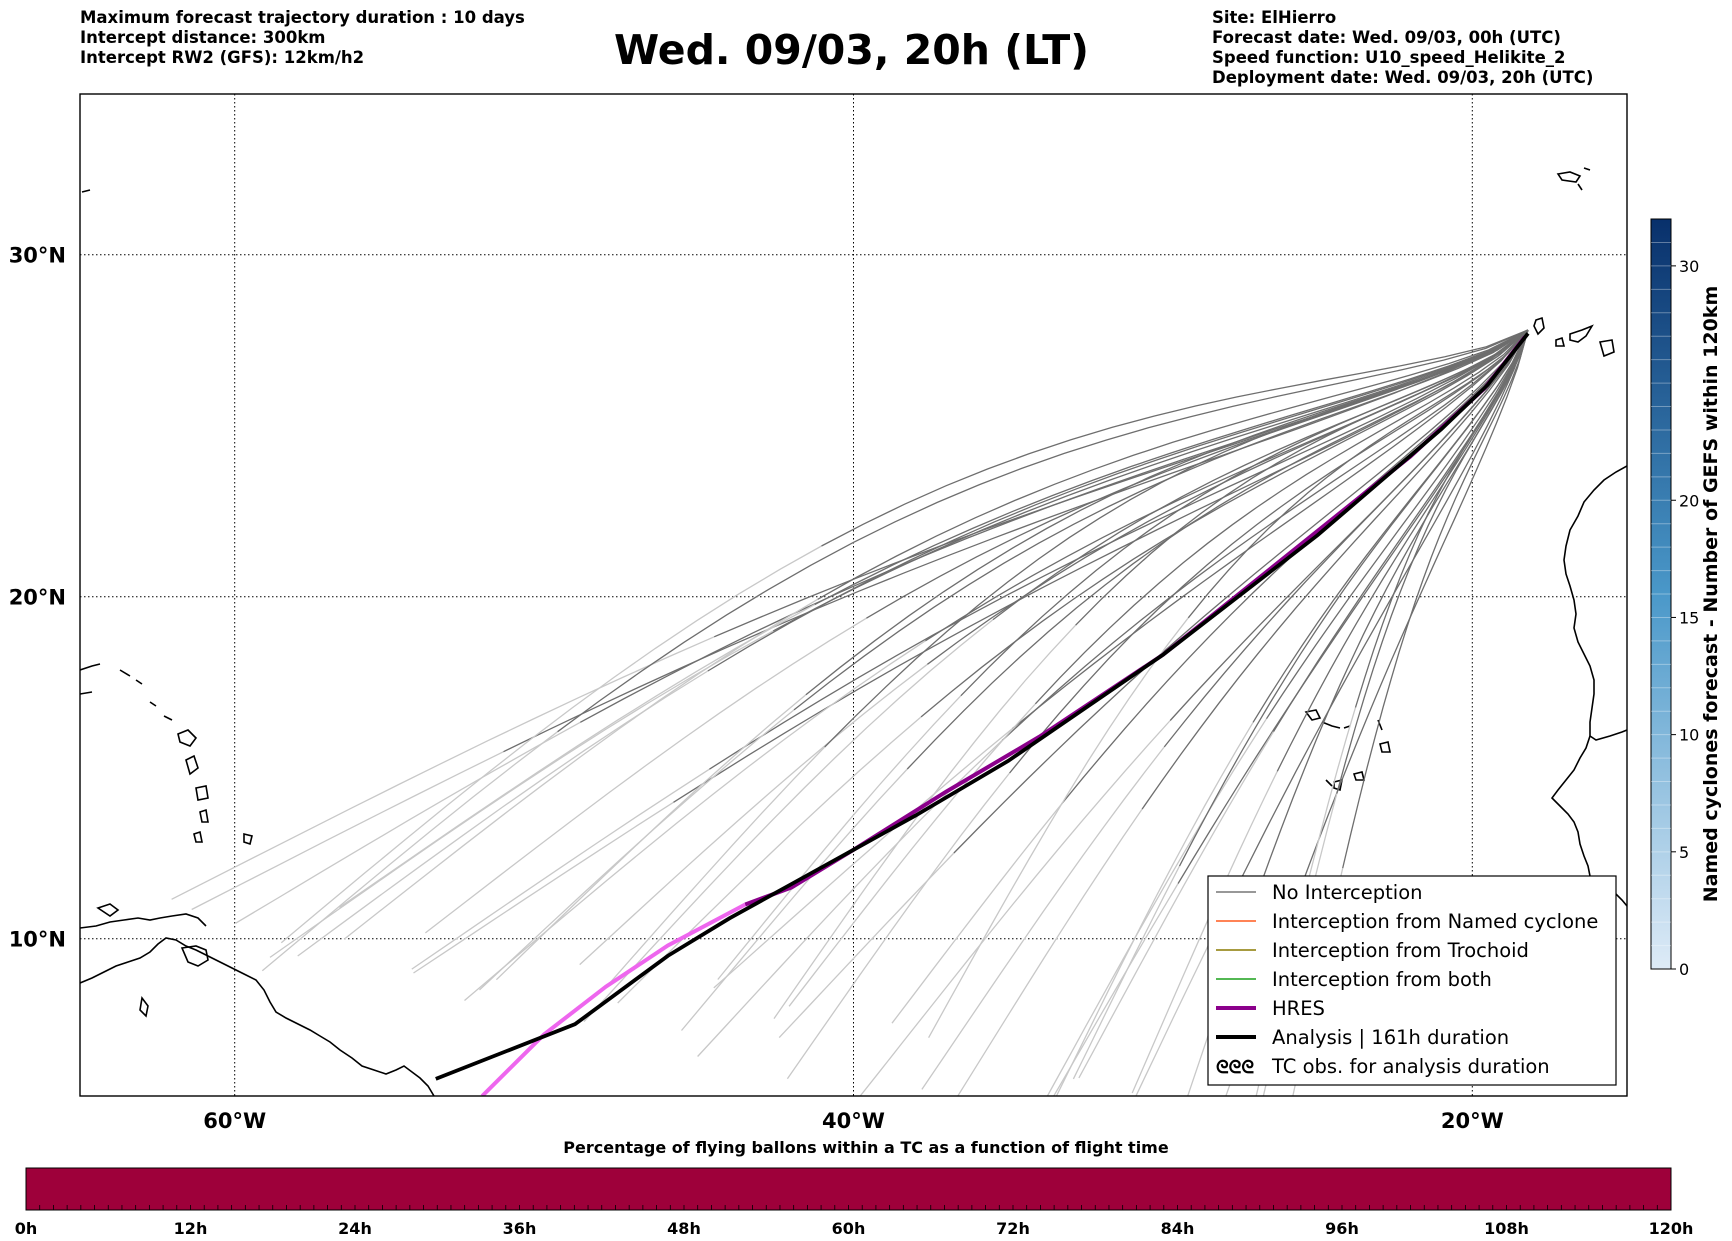 This screenshot has height=1241, width=1732. Describe the element at coordinates (355, 1228) in the screenshot. I see `colorbar-bottom-tick-label: 24h` at that location.